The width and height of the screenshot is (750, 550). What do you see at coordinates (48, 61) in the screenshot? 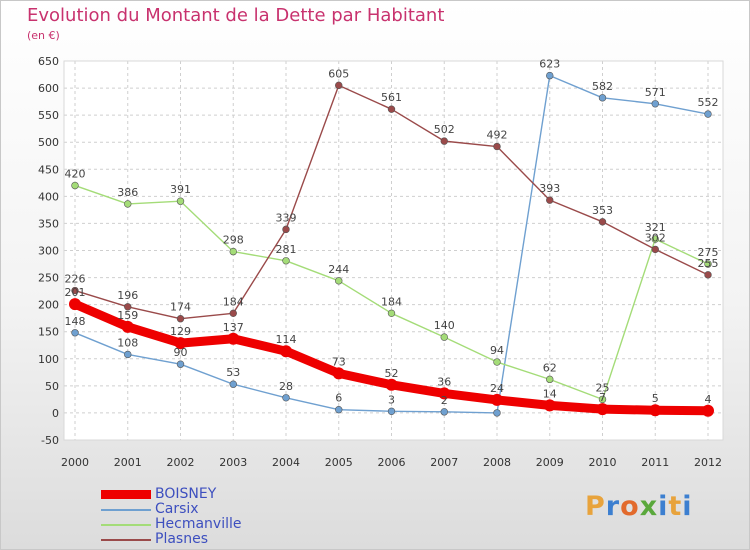
I see `y-tick-label: 650` at bounding box center [48, 61].